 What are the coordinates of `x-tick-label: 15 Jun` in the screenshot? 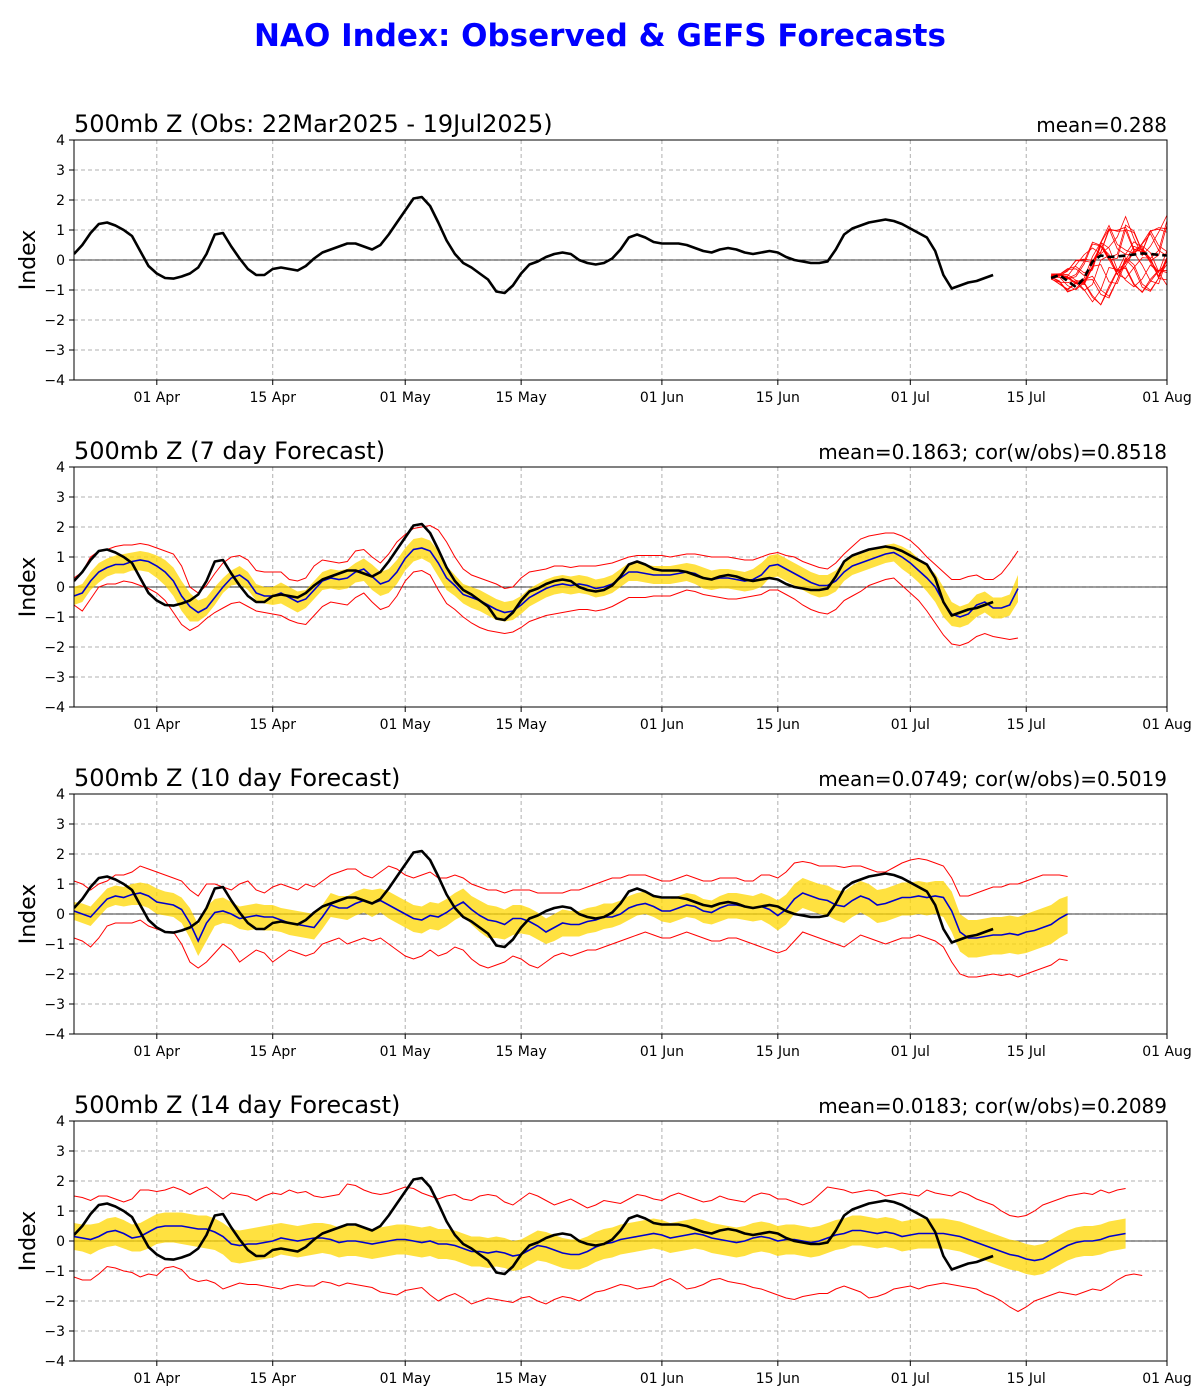 It's located at (778, 1052).